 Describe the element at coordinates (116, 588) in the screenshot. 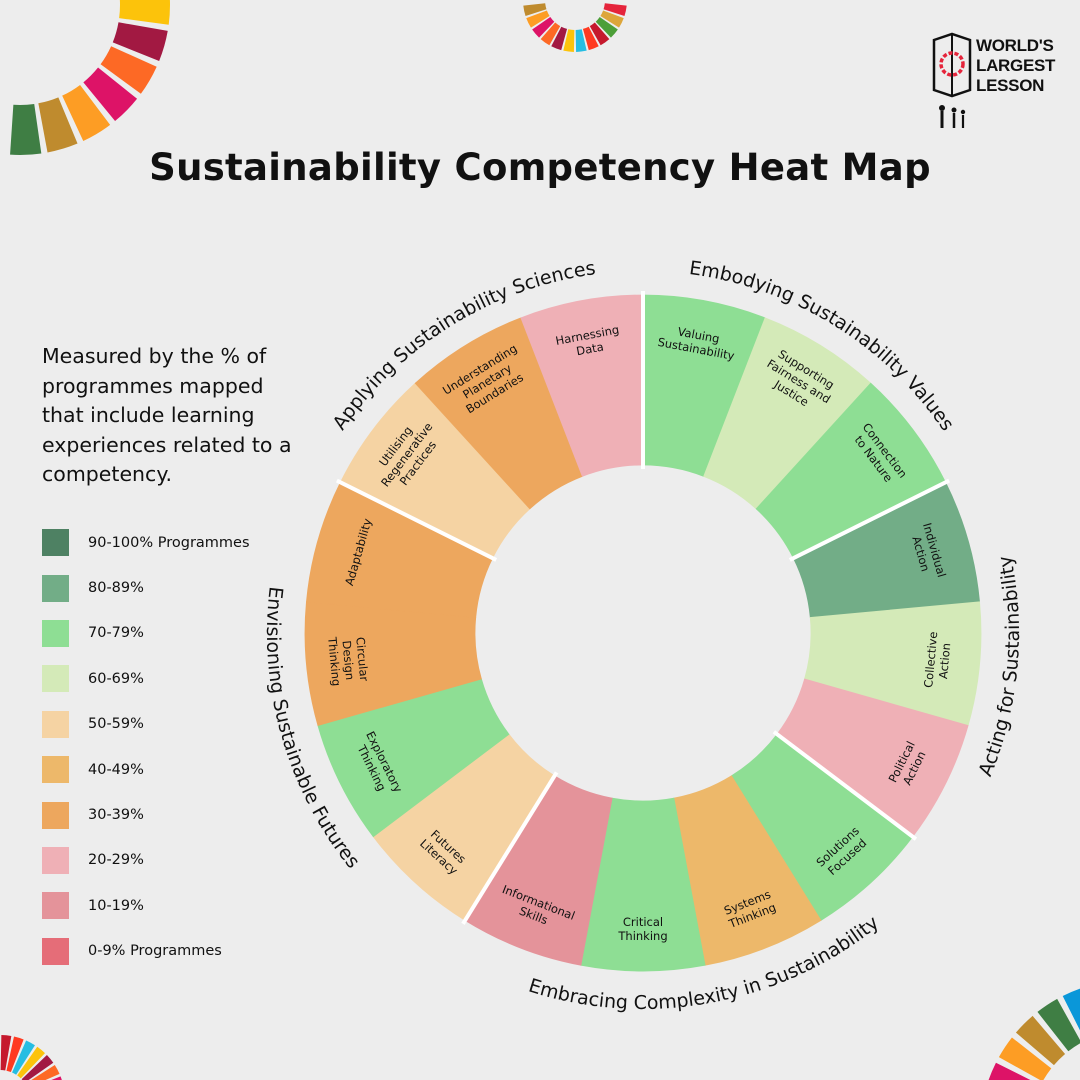

I see `legend-label: 80-89%` at that location.